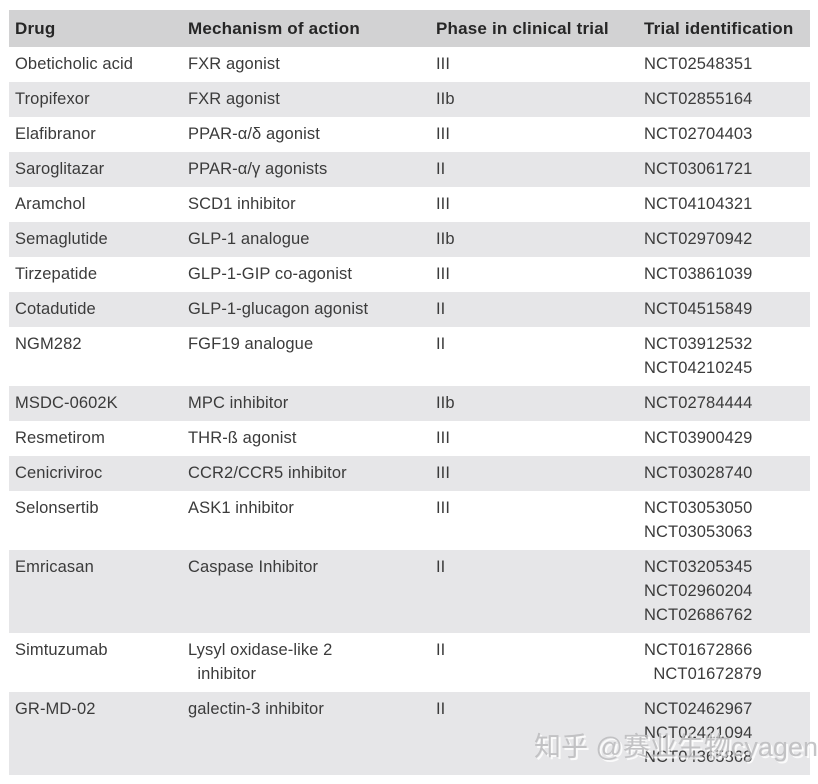 This screenshot has height=784, width=818. I want to click on drug-cell: Selonsertib, so click(57, 508).